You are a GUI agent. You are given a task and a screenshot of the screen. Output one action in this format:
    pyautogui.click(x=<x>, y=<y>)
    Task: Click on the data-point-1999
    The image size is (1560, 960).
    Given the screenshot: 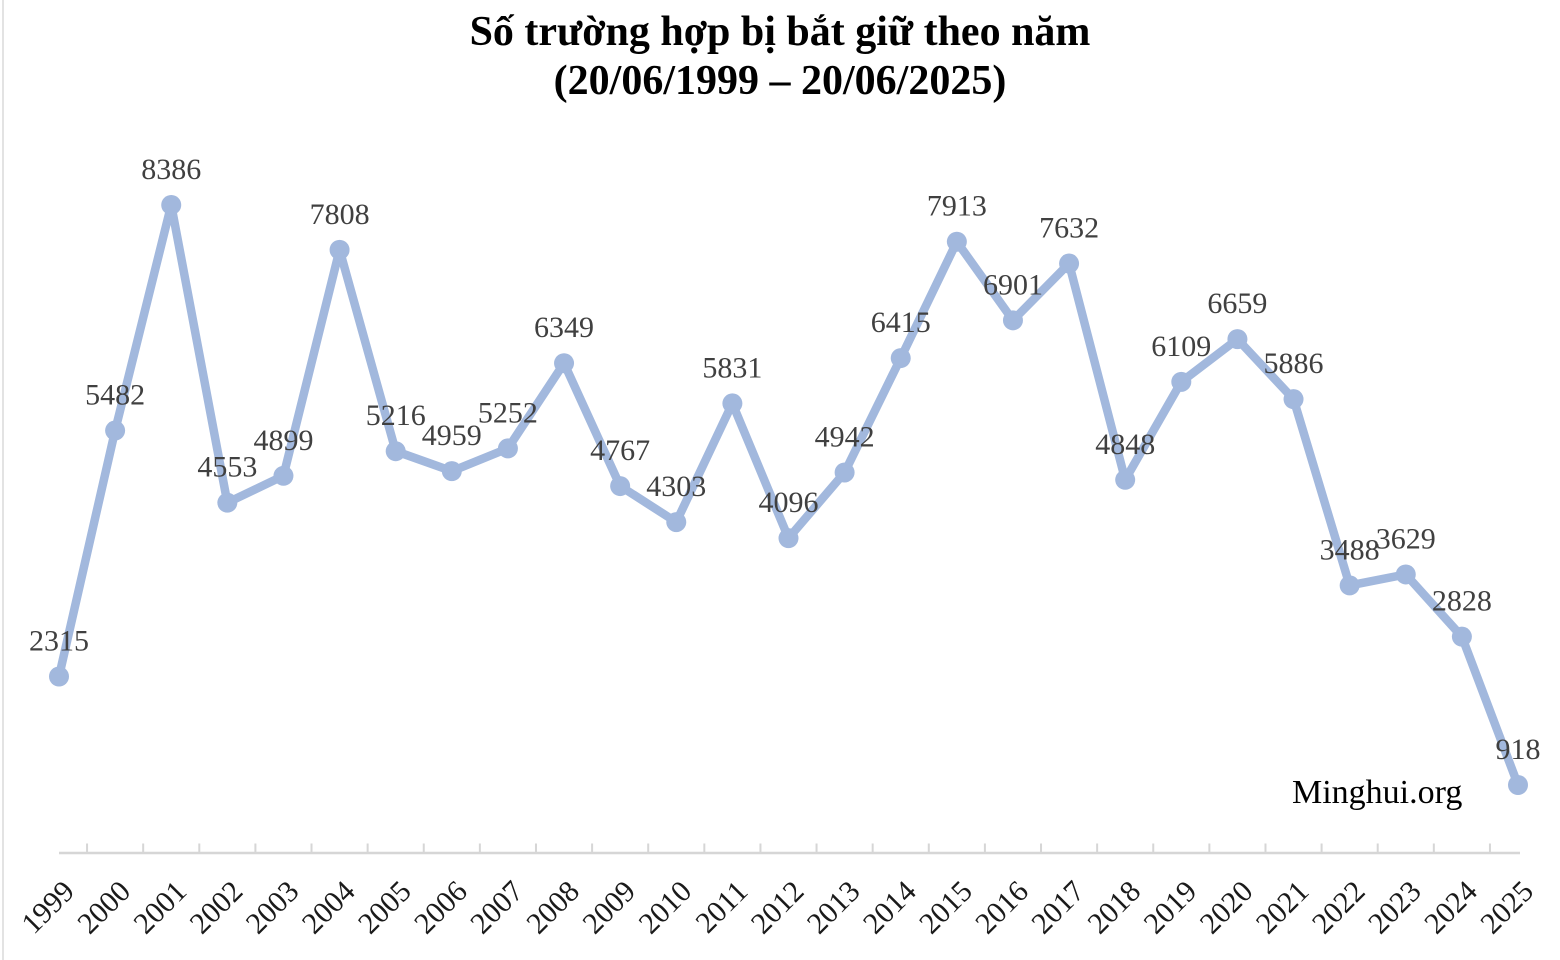 What is the action you would take?
    pyautogui.click(x=59, y=676)
    